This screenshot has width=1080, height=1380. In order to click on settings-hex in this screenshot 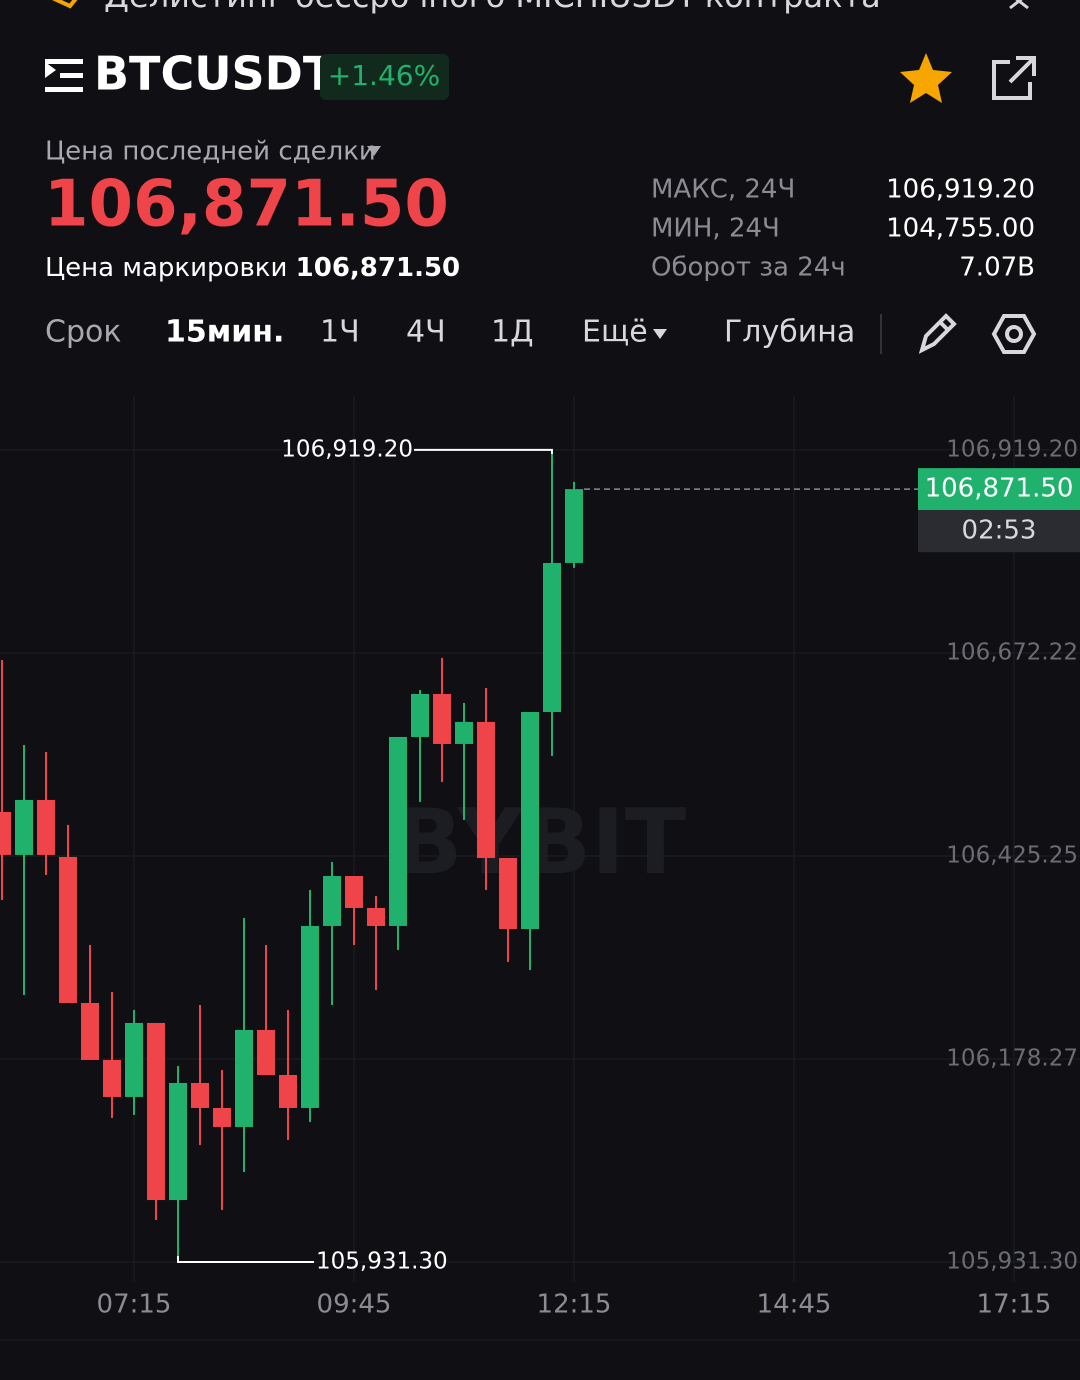, I will do `click(1014, 334)`.